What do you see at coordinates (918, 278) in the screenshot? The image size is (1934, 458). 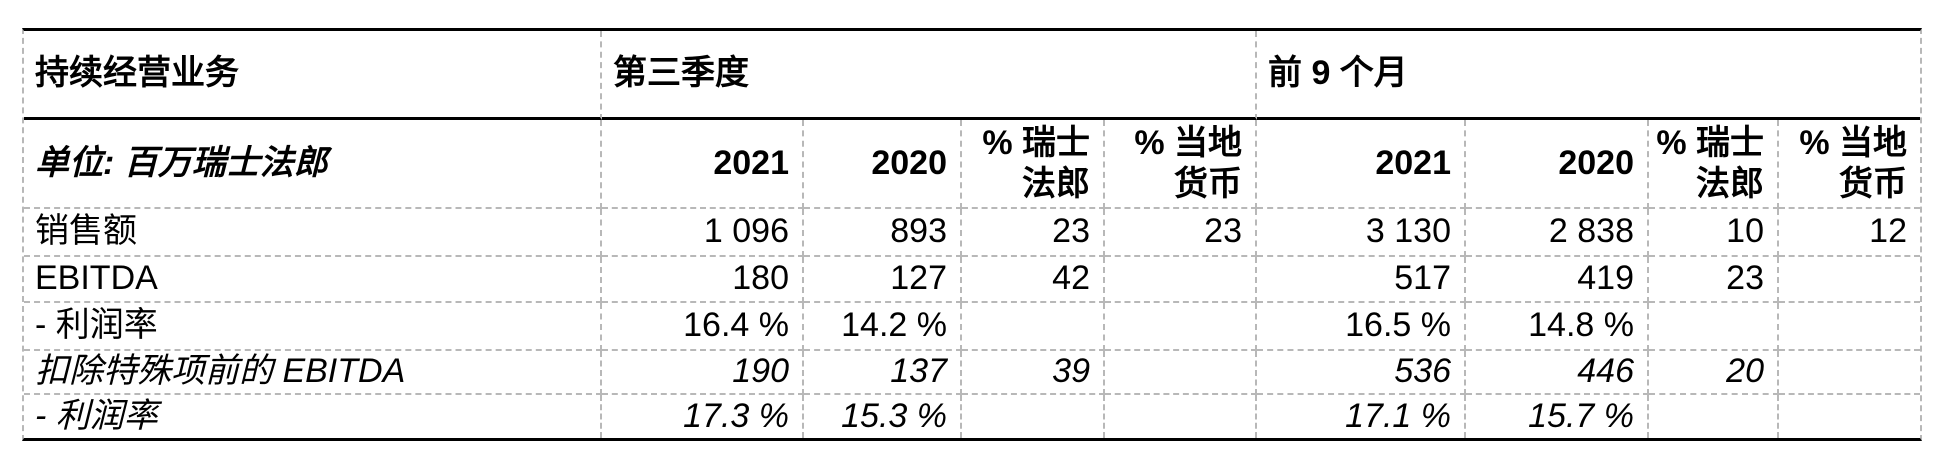 I see `value: 127` at bounding box center [918, 278].